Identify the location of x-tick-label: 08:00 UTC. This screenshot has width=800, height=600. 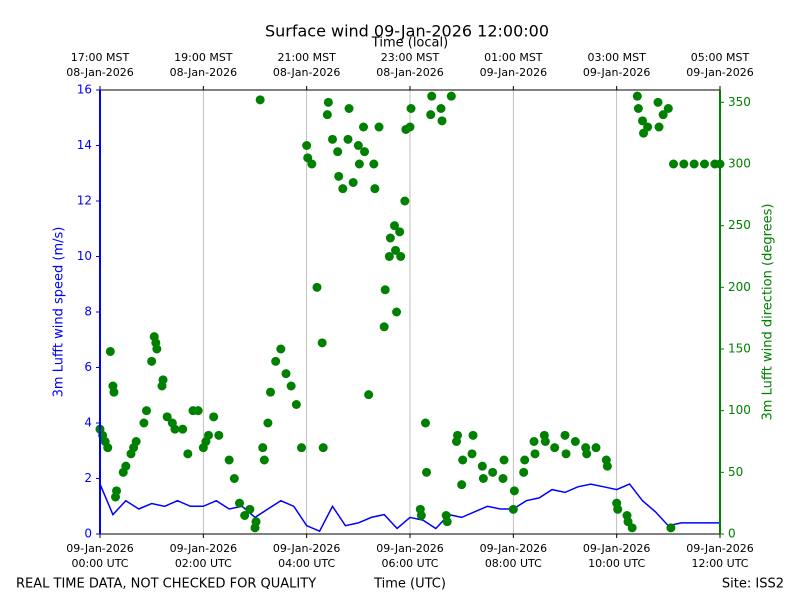
(513, 563).